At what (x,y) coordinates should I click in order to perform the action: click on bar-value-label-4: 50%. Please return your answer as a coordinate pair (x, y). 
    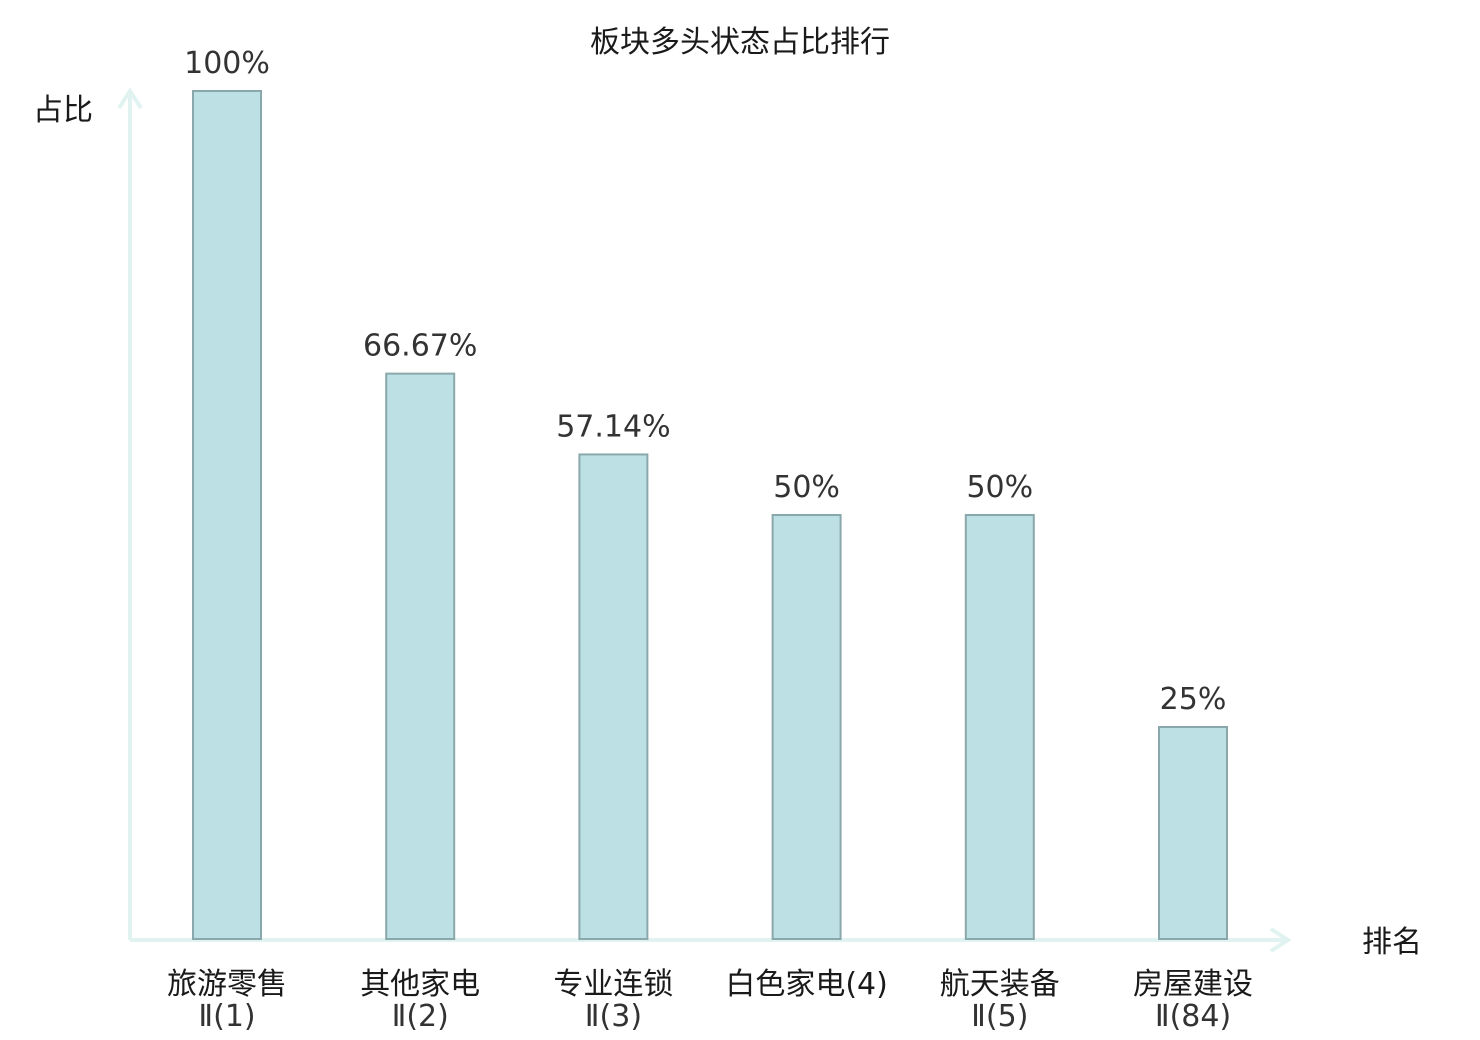
    Looking at the image, I should click on (806, 487).